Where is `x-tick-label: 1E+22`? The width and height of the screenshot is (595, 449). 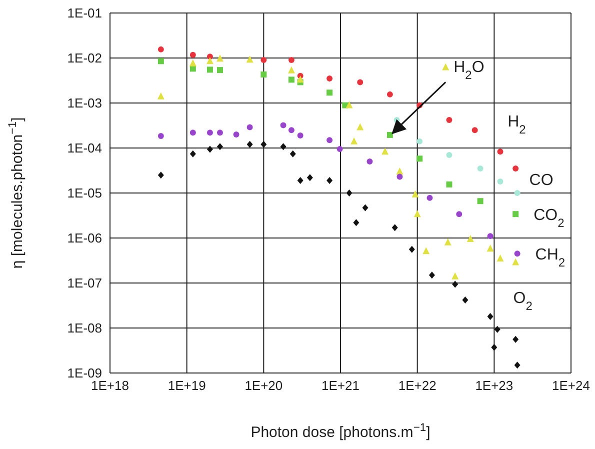 x-tick-label: 1E+22 is located at coordinates (417, 386).